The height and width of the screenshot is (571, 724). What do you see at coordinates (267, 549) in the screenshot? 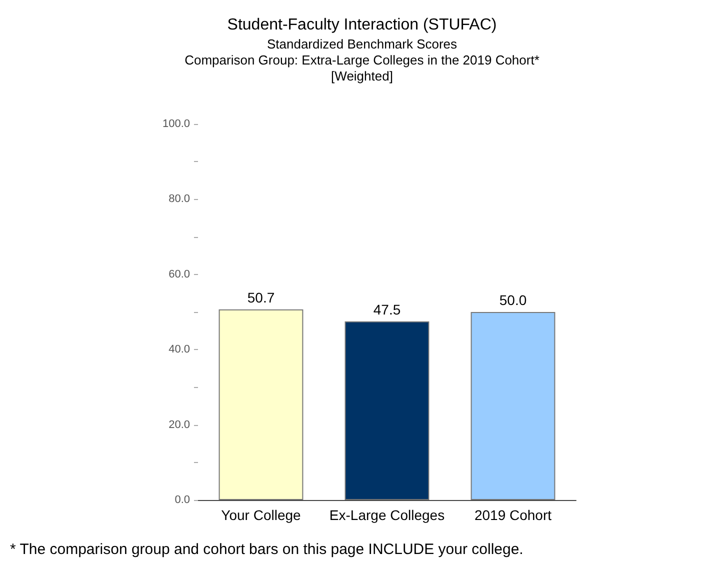
I see `text: * The comparison group and cohort bars on this page INCLUDE your college.` at bounding box center [267, 549].